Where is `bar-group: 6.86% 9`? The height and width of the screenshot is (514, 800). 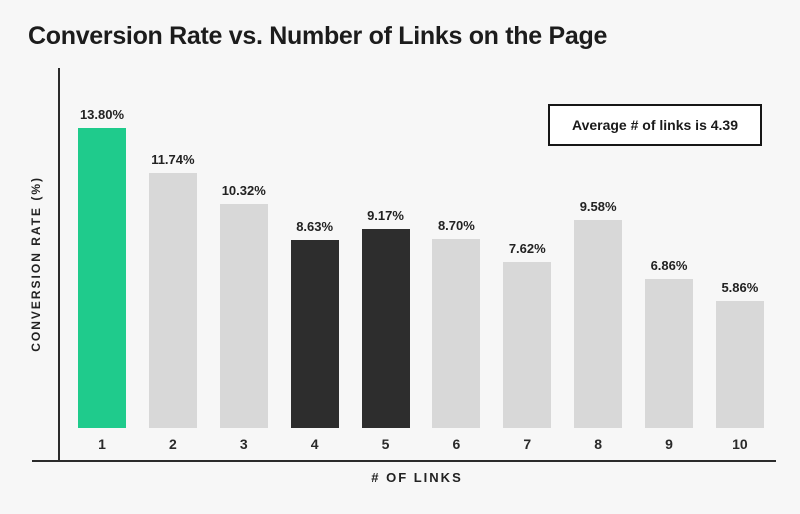 bar-group: 6.86% 9 is located at coordinates (669, 359).